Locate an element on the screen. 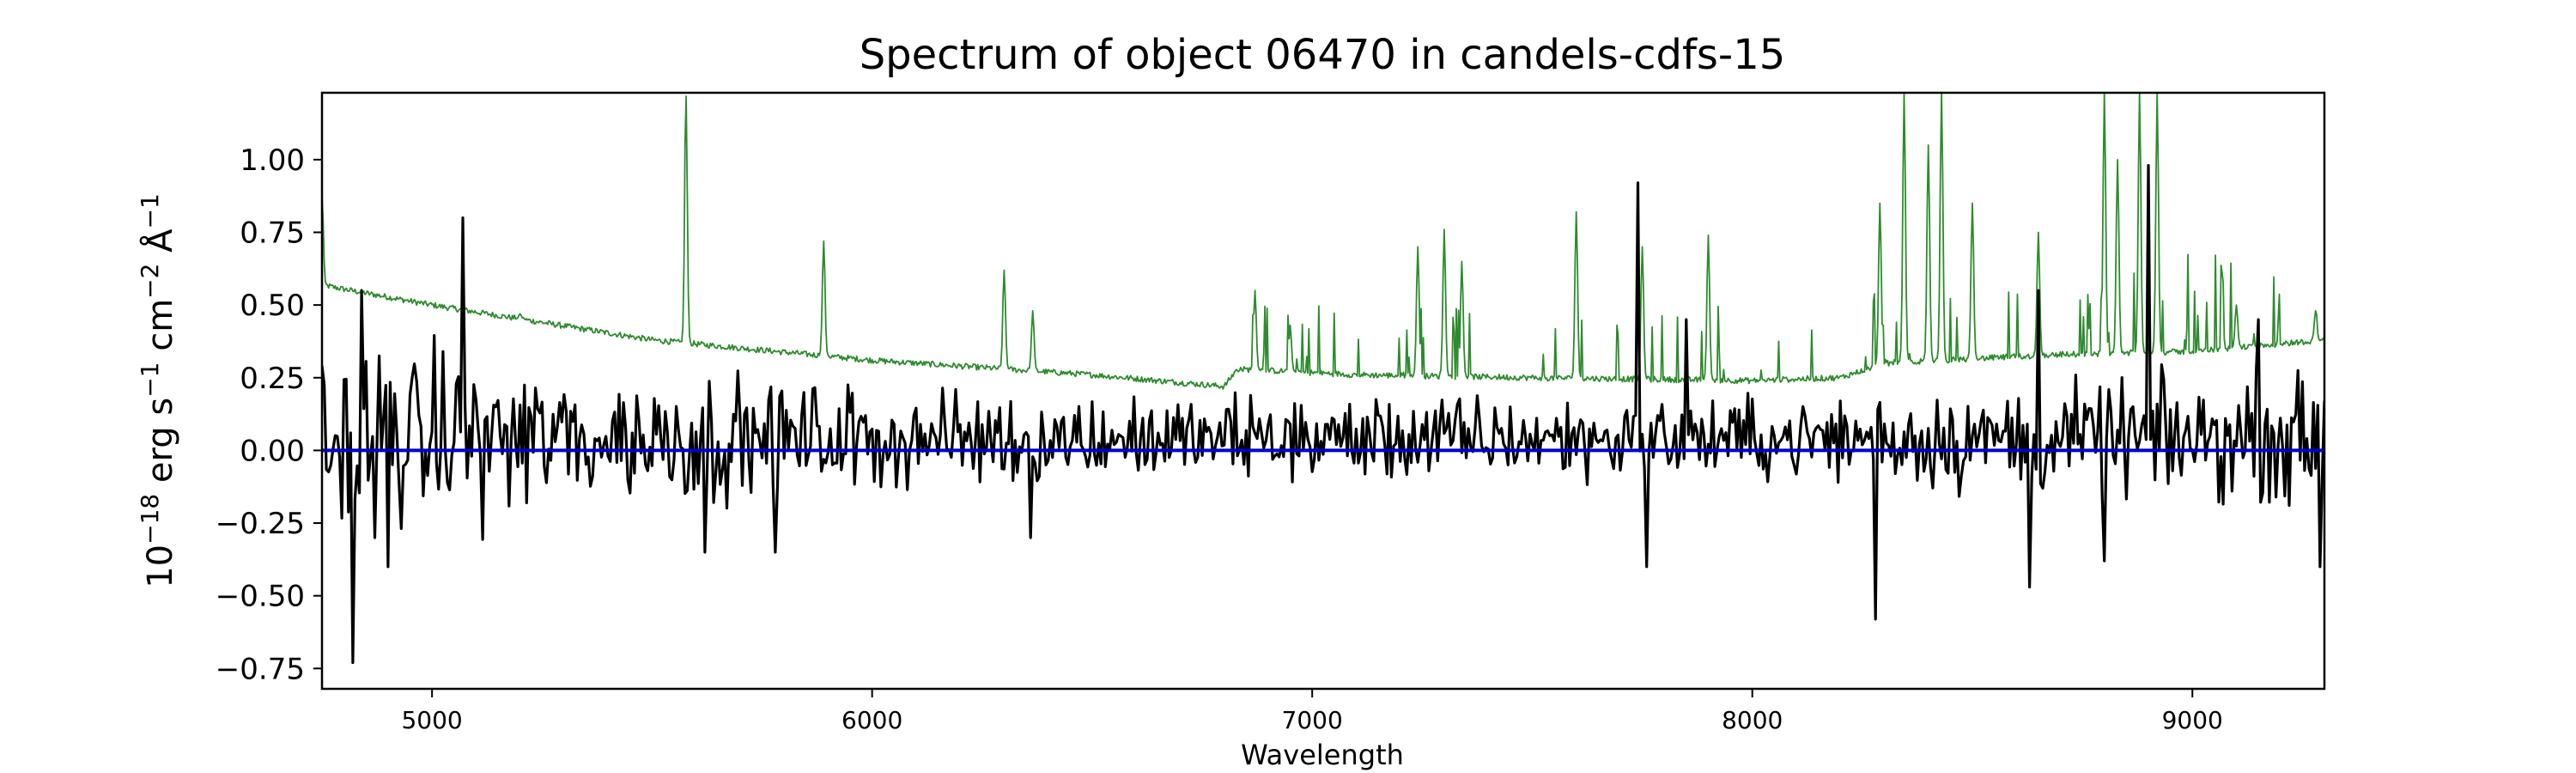 Image resolution: width=2576 pixels, height=773 pixels. y-axis-label: 10−18 erg s−1 cm−2 Å−1 is located at coordinates (159, 390).